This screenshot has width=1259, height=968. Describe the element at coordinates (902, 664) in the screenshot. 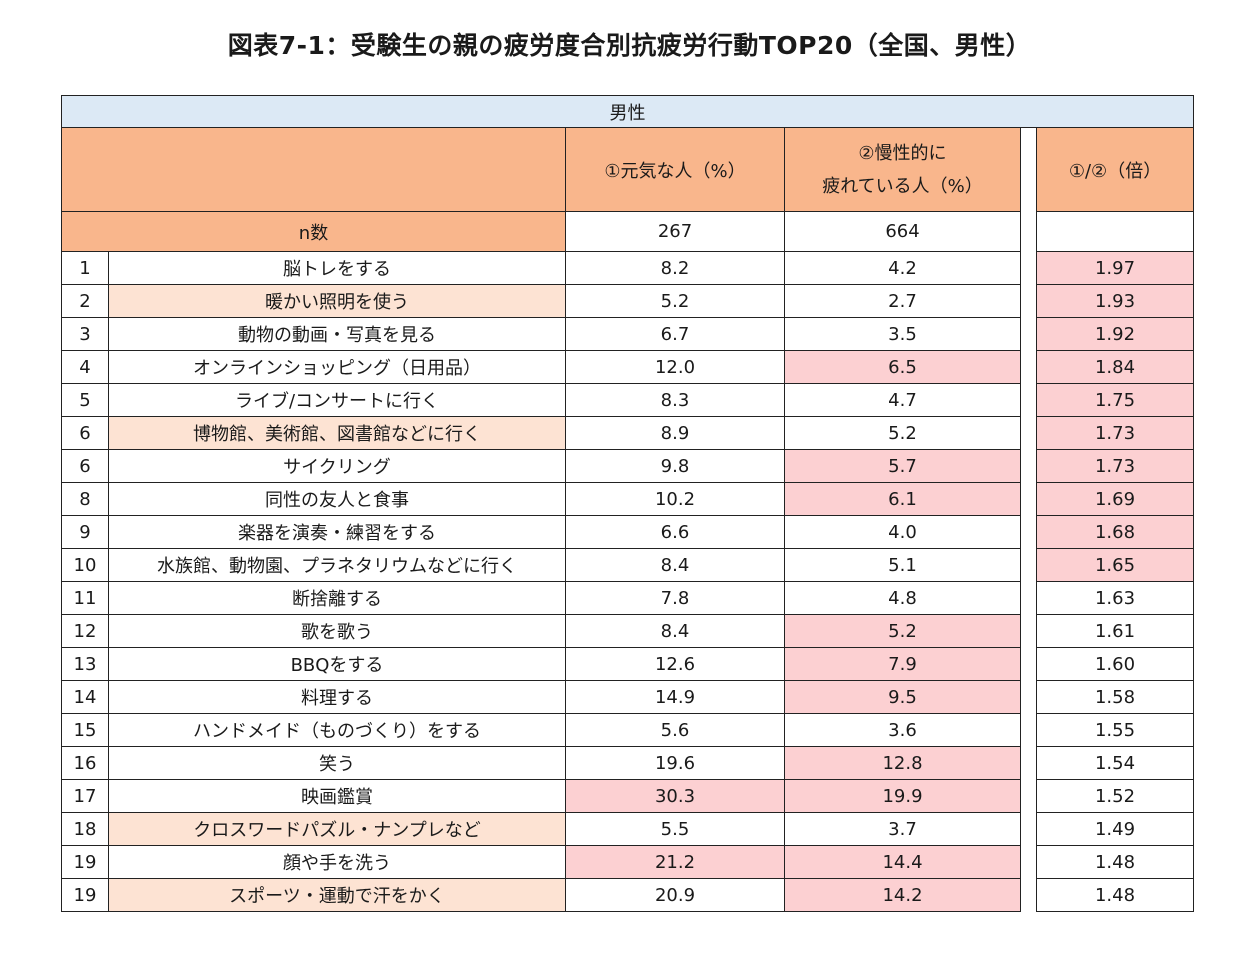

I see `col2-cell: 7.9` at that location.